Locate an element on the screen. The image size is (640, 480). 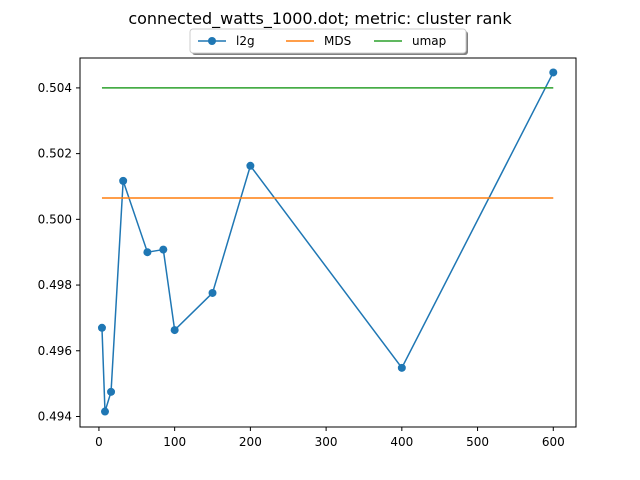
legend: l2g MDS umap is located at coordinates (328, 41).